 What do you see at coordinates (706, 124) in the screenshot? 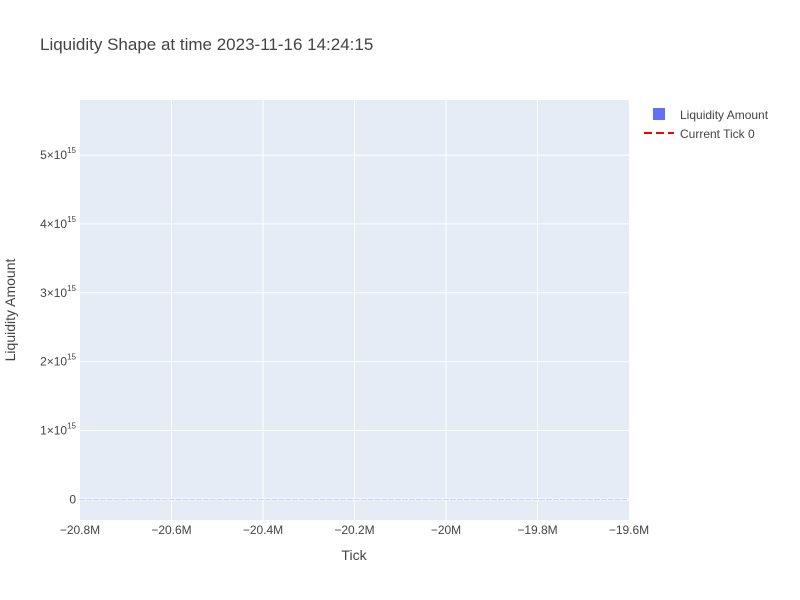
I see `legend: Liquidity Amount Current Tick 0` at bounding box center [706, 124].